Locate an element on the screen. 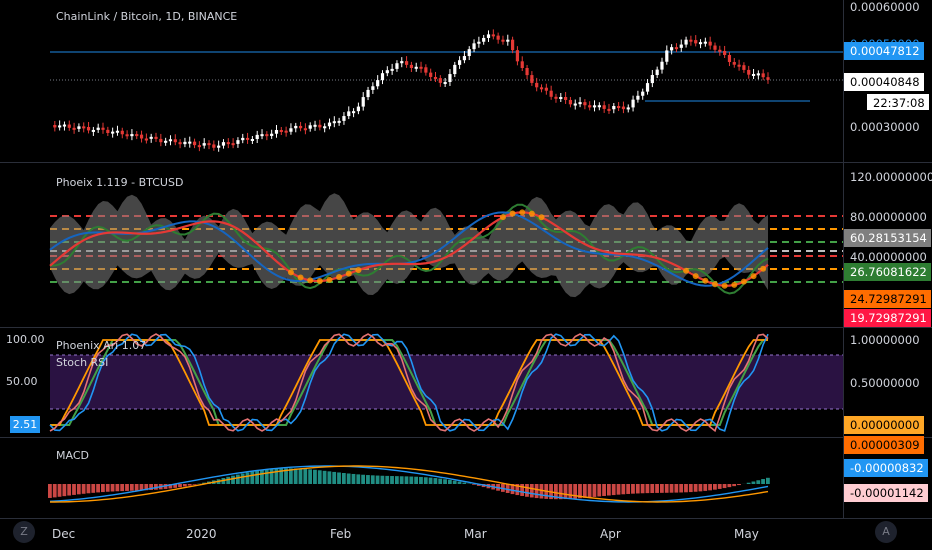 This screenshot has height=550, width=932. price-axis-label: 0.00060000 is located at coordinates (885, 7).